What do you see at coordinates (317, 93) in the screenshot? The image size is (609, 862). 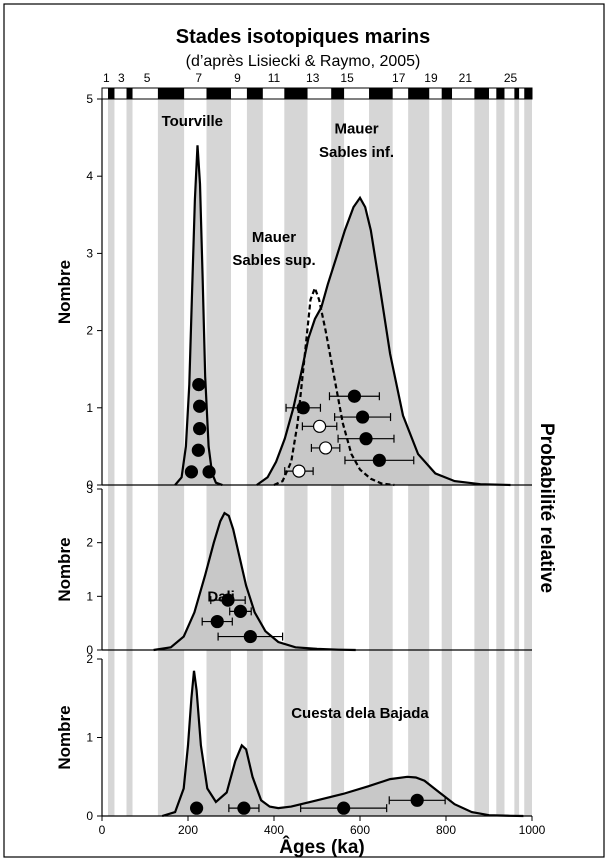 I see `mis-stage-bar` at bounding box center [317, 93].